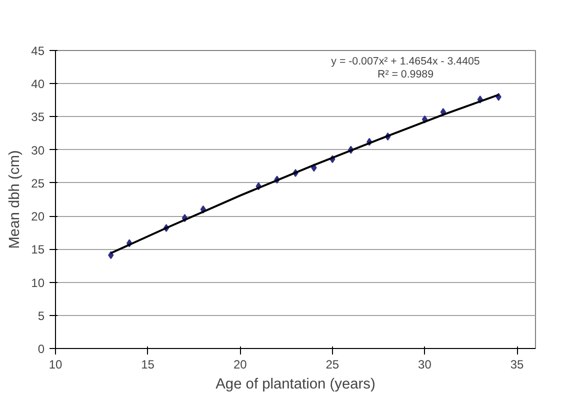 Image resolution: width=578 pixels, height=407 pixels. Describe the element at coordinates (405, 62) in the screenshot. I see `annotation: y = -0.007x² + 1.4654x - 3.4405` at that location.